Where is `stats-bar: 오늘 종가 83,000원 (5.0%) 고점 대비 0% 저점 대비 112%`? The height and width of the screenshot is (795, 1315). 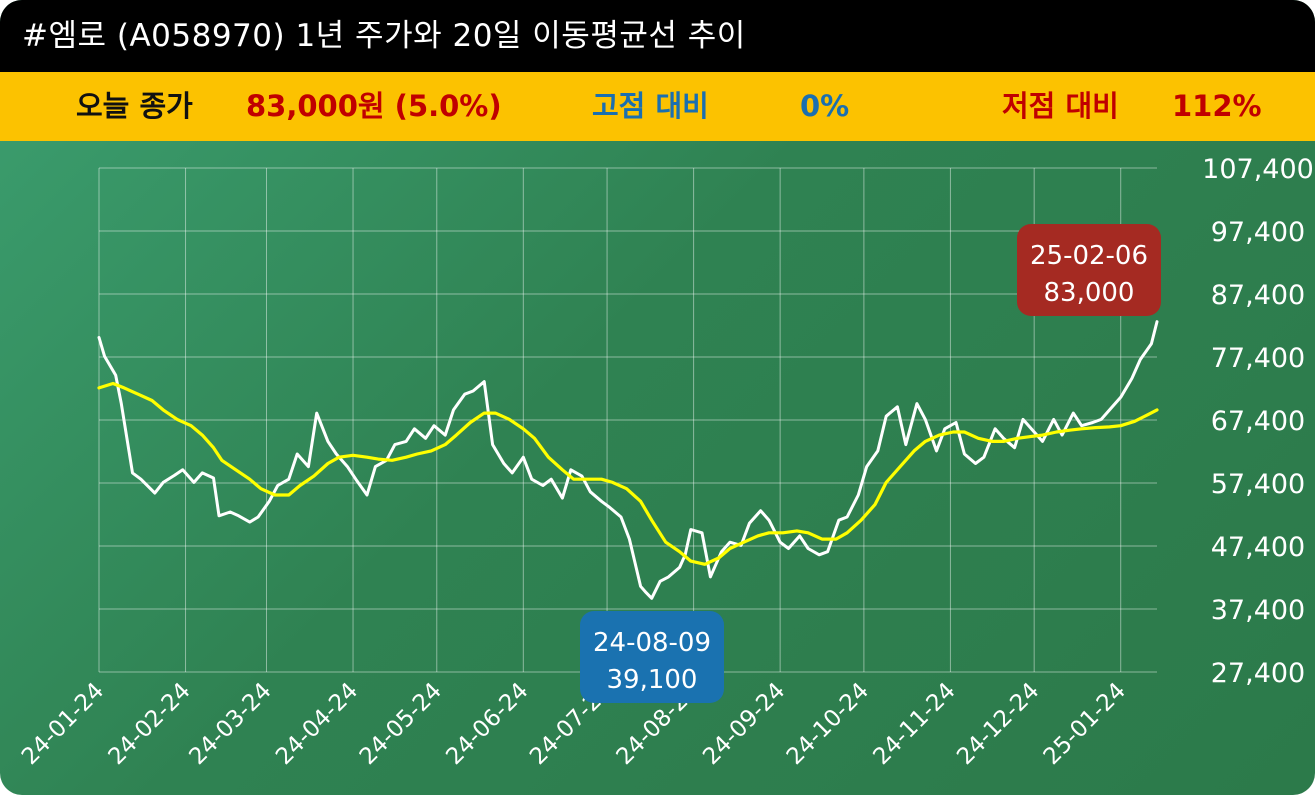 stats-bar: 오늘 종가 83,000원 (5.0%) 고점 대비 0% 저점 대비 112% is located at coordinates (657, 106).